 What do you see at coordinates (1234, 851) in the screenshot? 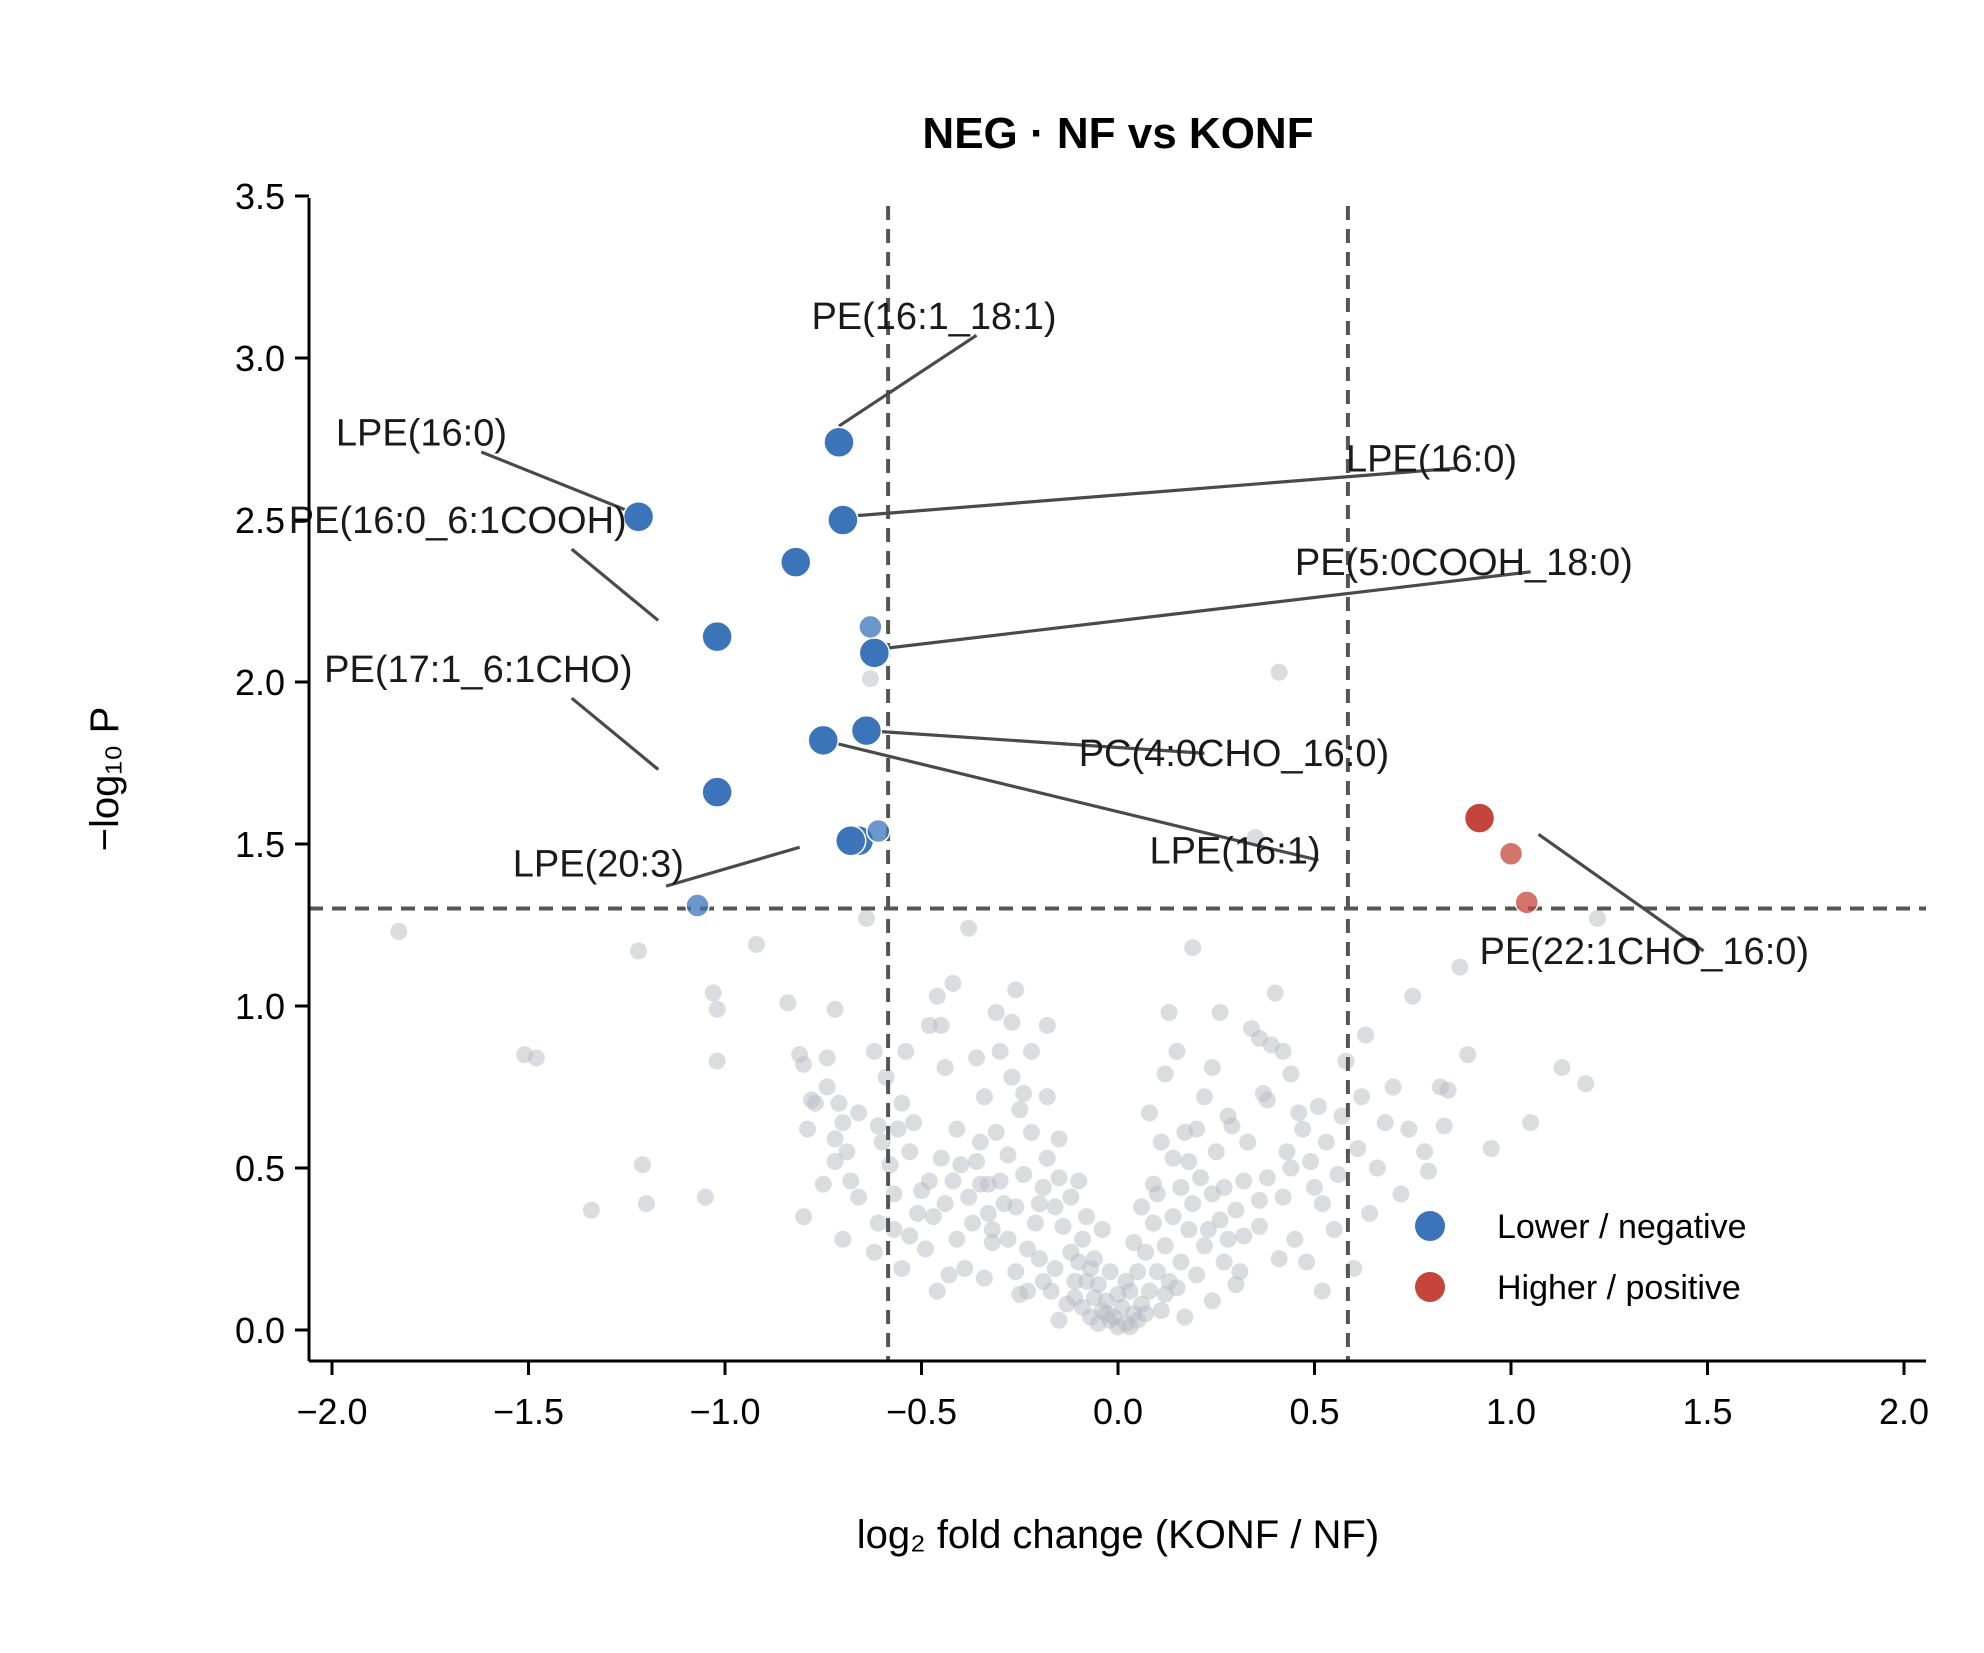
I see `annotation-label: LPE(16:1)` at bounding box center [1234, 851].